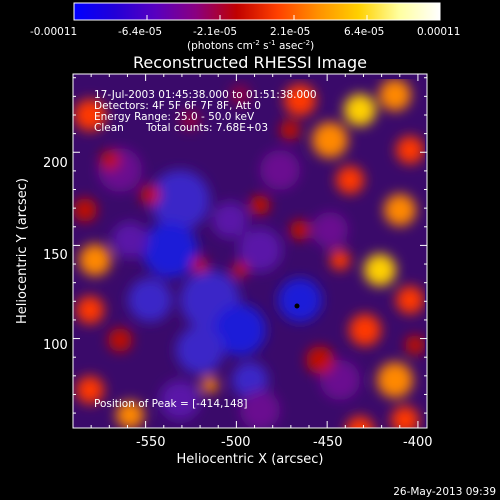 The height and width of the screenshot is (500, 500). Describe the element at coordinates (215, 32) in the screenshot. I see `colorbar-tick-label: -2.1e-05` at that location.